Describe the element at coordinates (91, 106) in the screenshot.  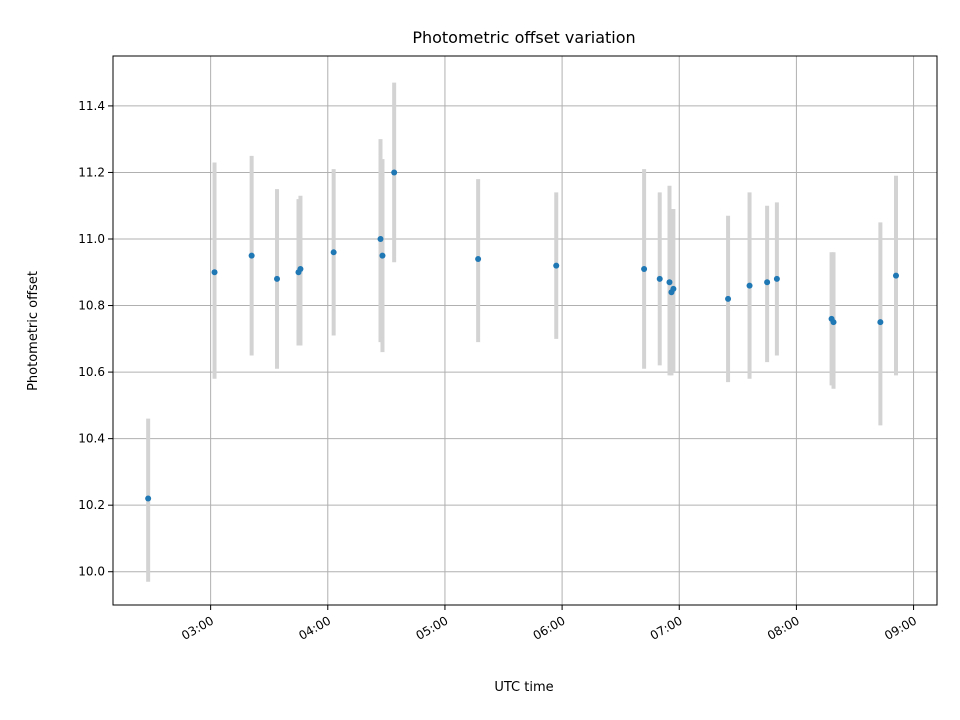
I see `y-tick-label: 11.4` at that location.